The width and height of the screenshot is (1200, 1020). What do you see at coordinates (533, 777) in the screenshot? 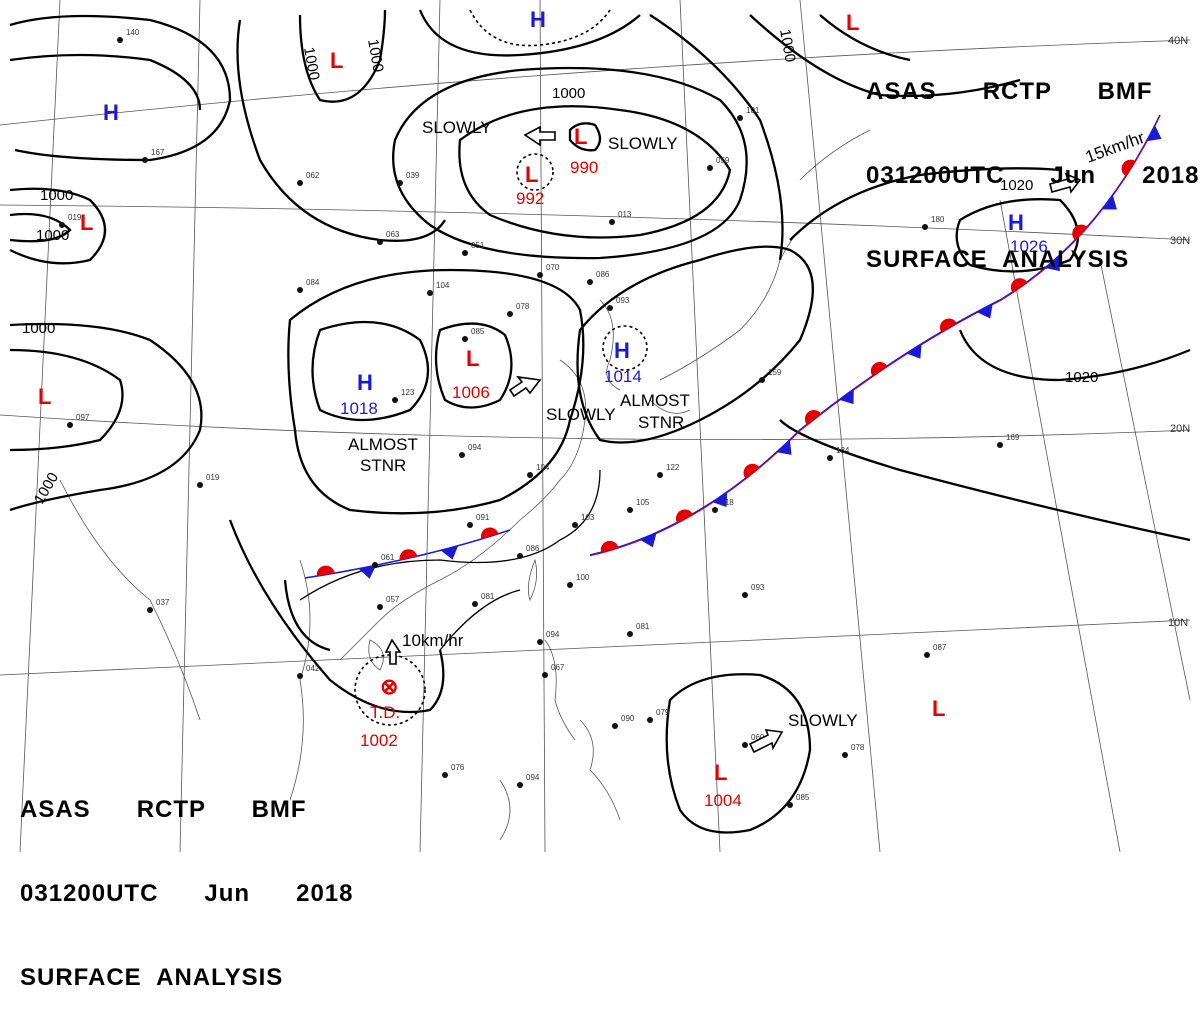
I see `station-pressure: 094` at bounding box center [533, 777].